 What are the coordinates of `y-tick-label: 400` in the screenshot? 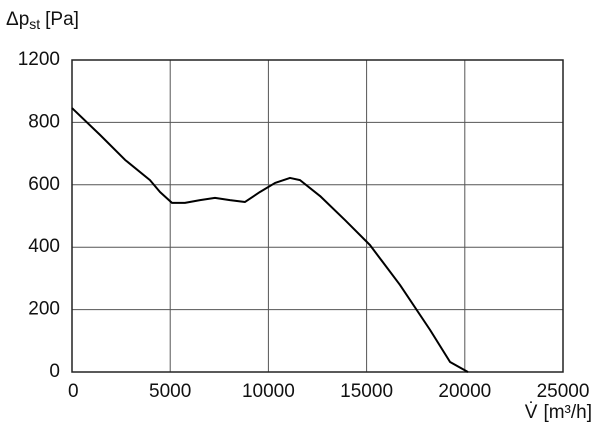 It's located at (44, 246).